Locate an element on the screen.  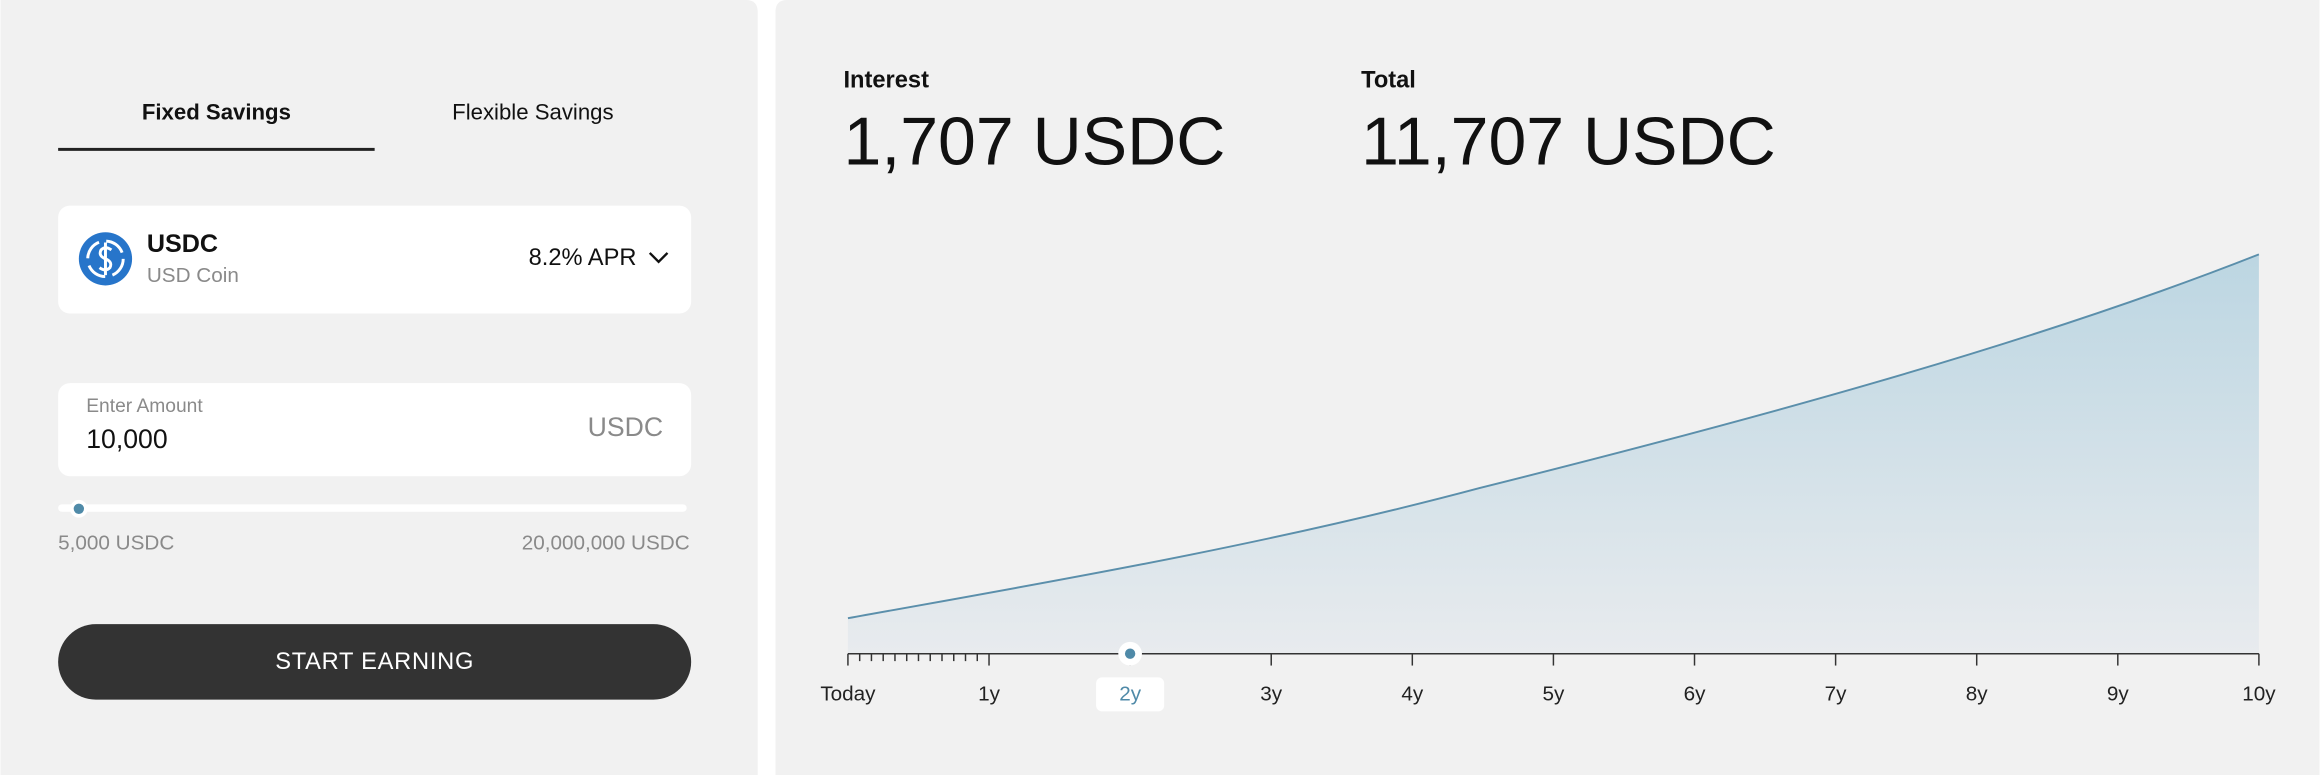
timeline-label: 8y is located at coordinates (1977, 694).